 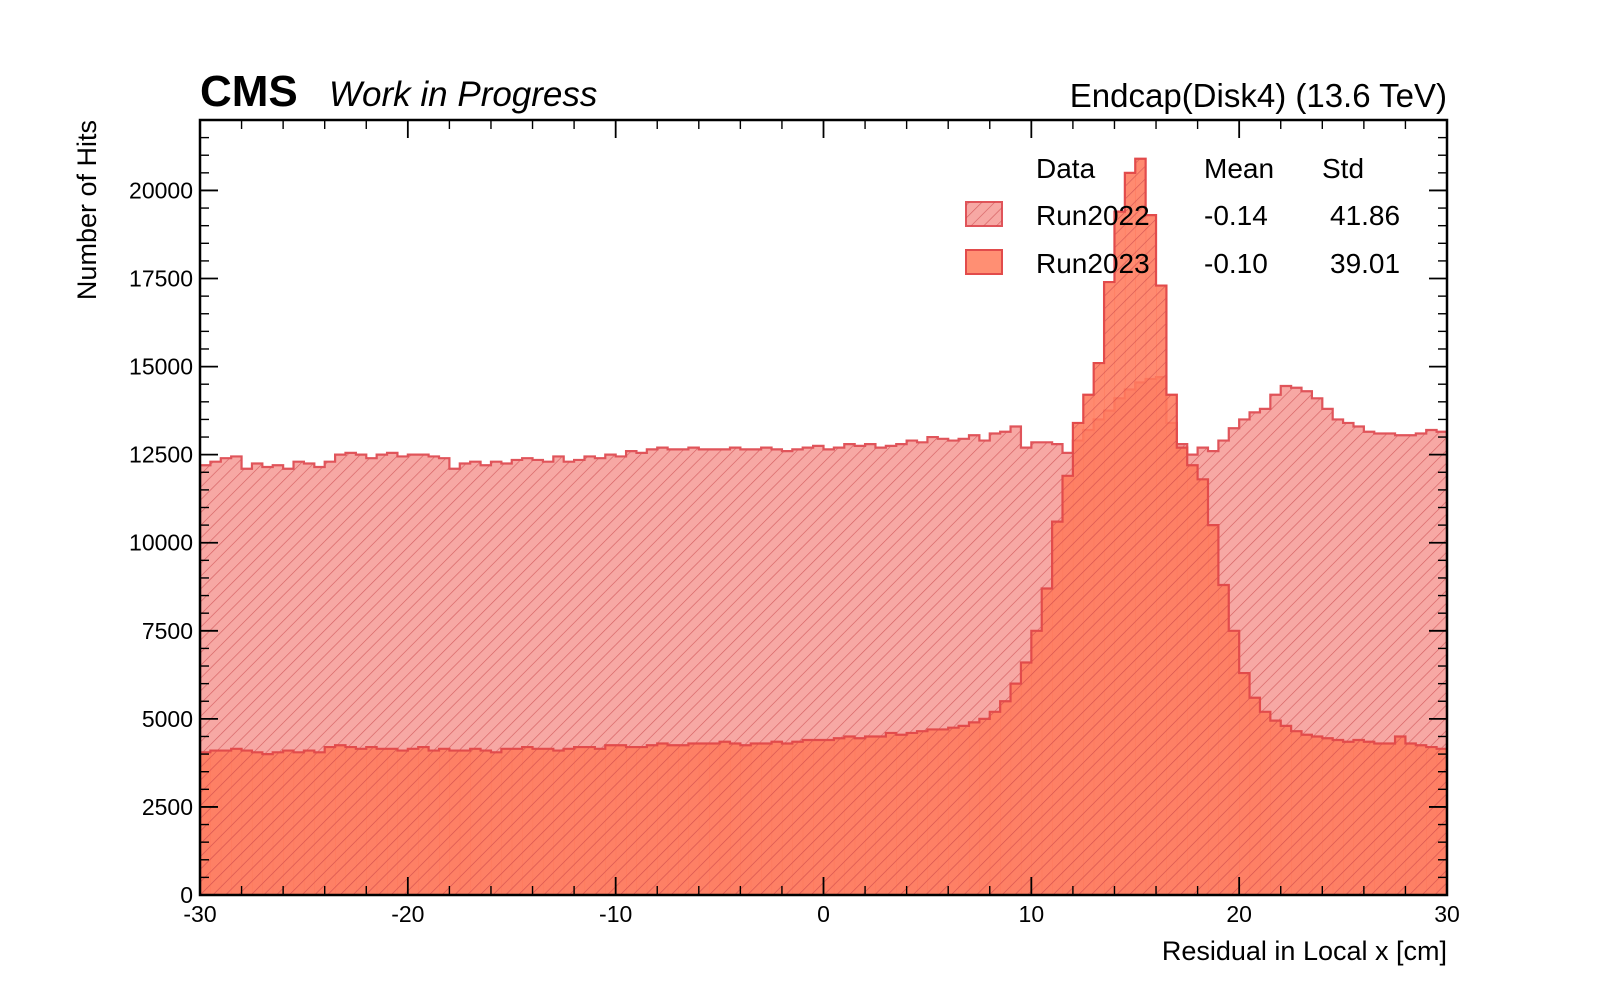 What do you see at coordinates (1365, 263) in the screenshot?
I see `legend-std-run2023: 39.01` at bounding box center [1365, 263].